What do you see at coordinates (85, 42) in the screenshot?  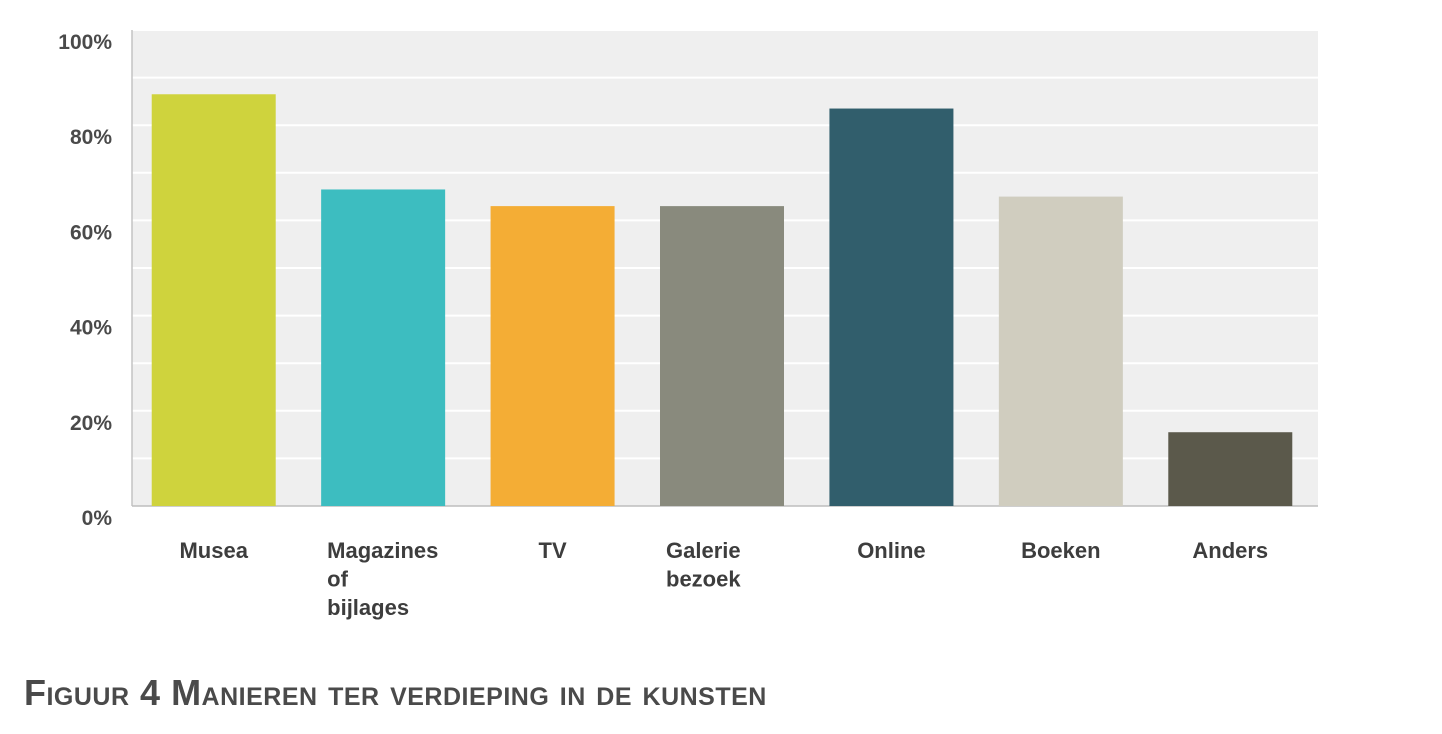 I see `y-tick-label: 100%` at bounding box center [85, 42].